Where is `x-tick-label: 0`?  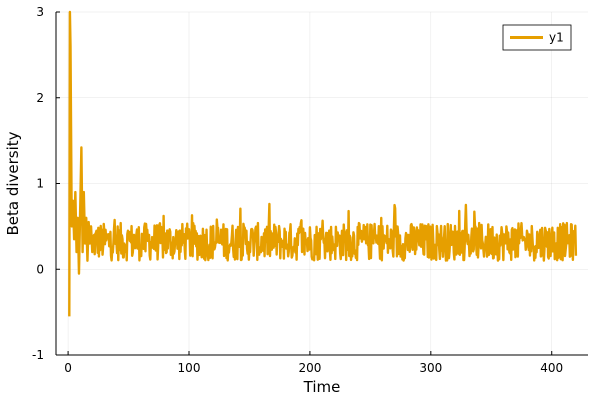
x-tick-label: 0 is located at coordinates (68, 368).